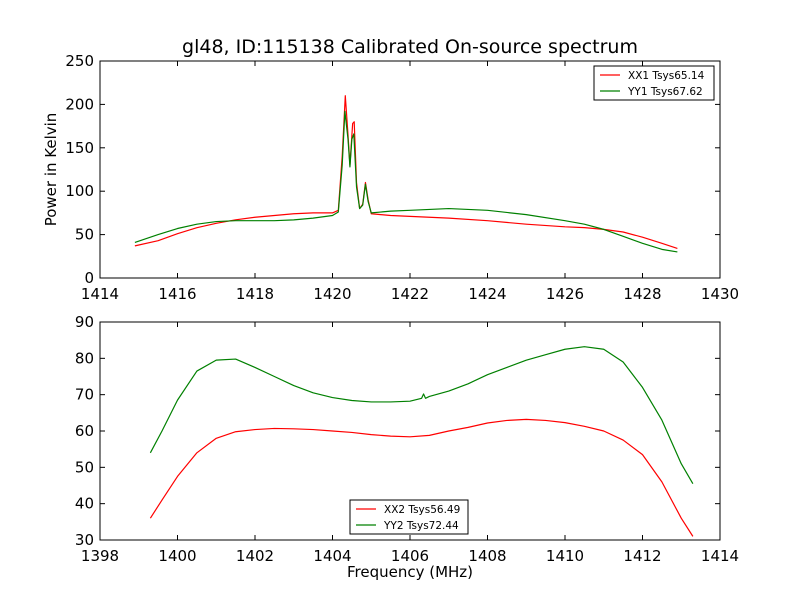 This screenshot has width=800, height=600. Describe the element at coordinates (84, 504) in the screenshot. I see `y-tick-label: 40` at that location.